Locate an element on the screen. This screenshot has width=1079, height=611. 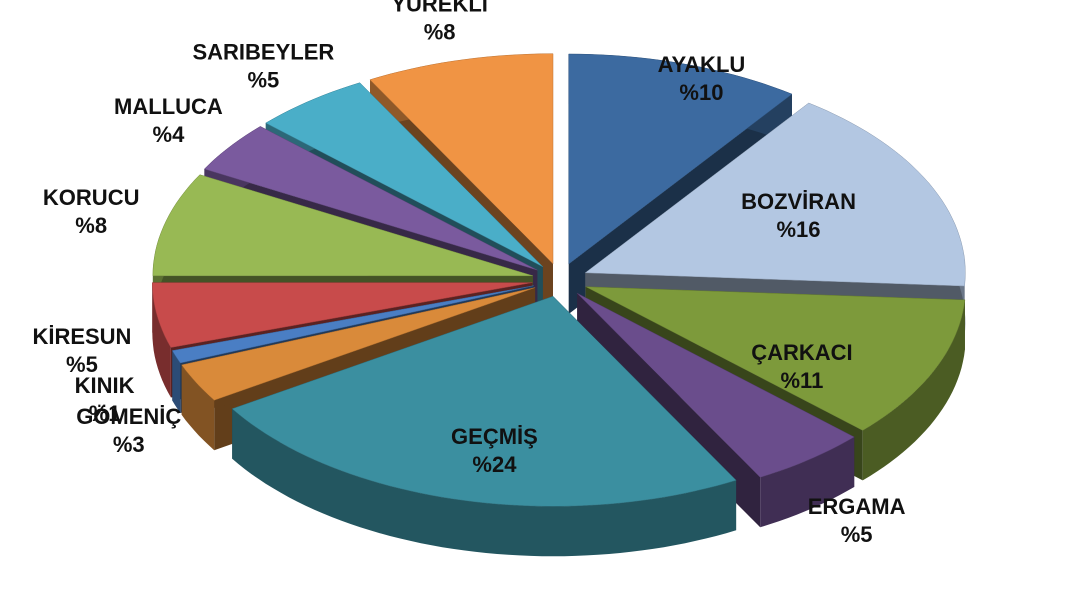
slice-value-label: %1 is located at coordinates (105, 413).